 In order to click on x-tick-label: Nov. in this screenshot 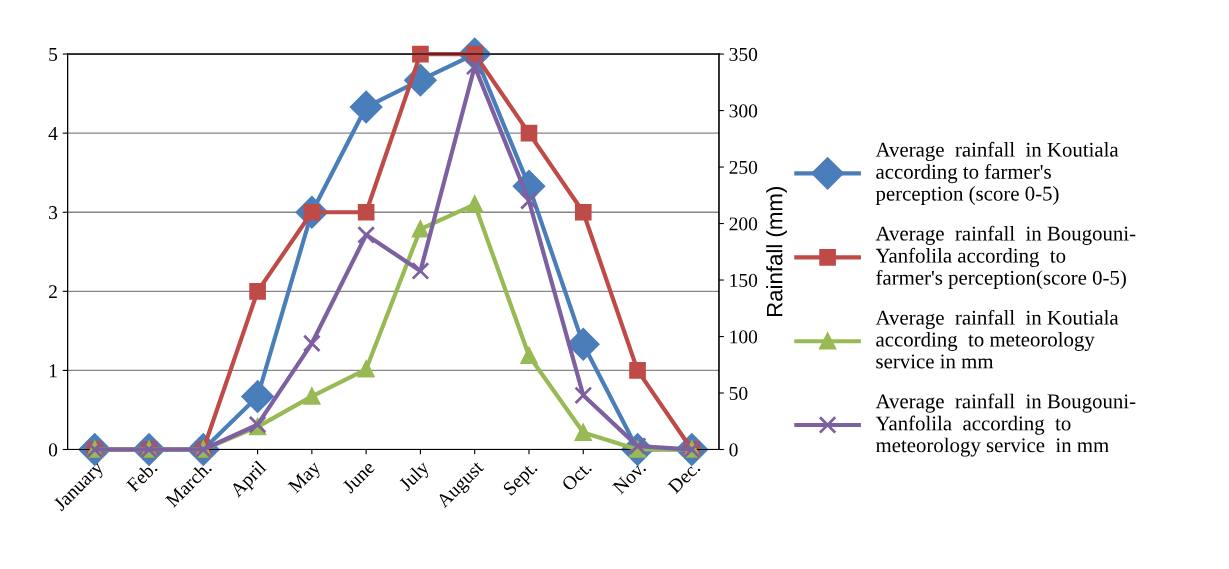, I will do `click(629, 477)`.